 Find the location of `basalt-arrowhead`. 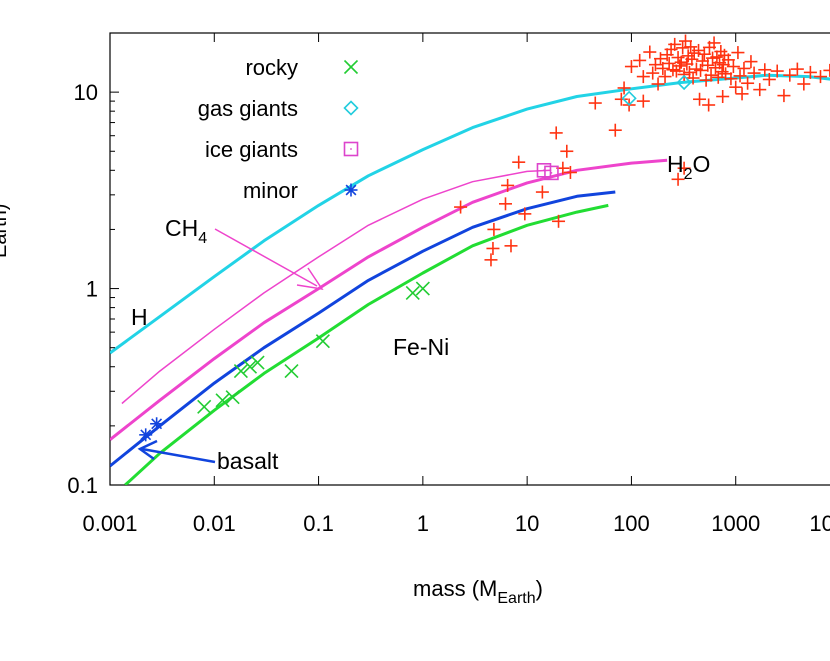

basalt-arrowhead is located at coordinates (147, 450).